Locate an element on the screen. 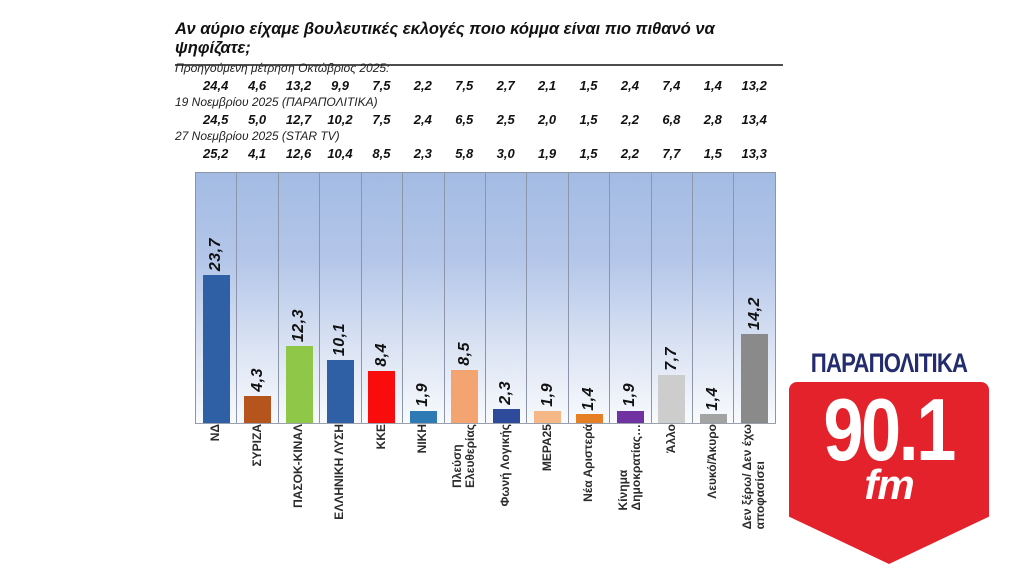 The height and width of the screenshot is (576, 1024). measurement-value: 7,7 is located at coordinates (671, 153).